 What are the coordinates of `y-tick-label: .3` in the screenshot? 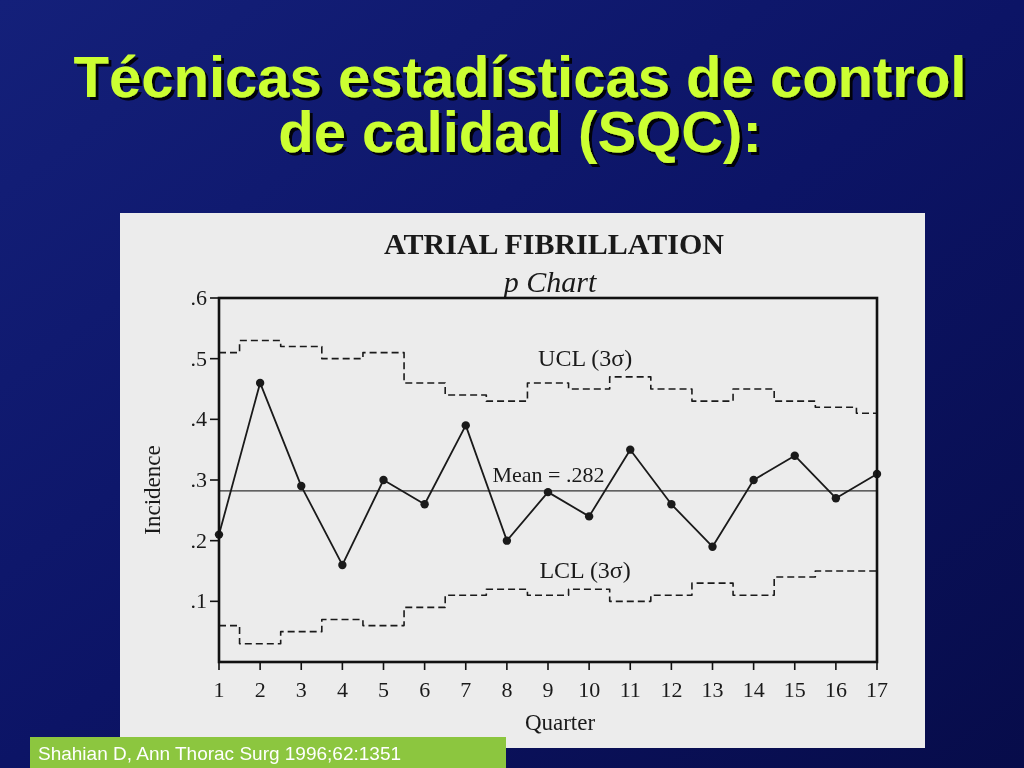 It's located at (198, 479).